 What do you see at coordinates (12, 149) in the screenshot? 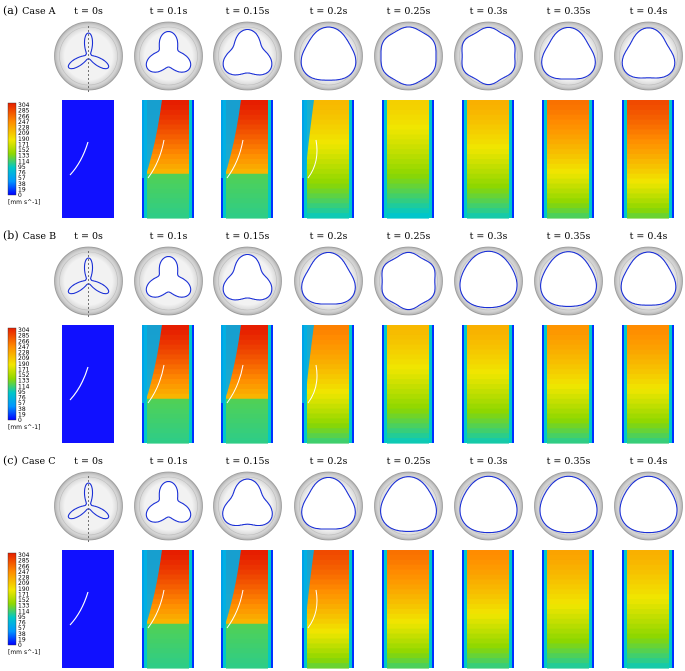
I see `colorbar` at bounding box center [12, 149].